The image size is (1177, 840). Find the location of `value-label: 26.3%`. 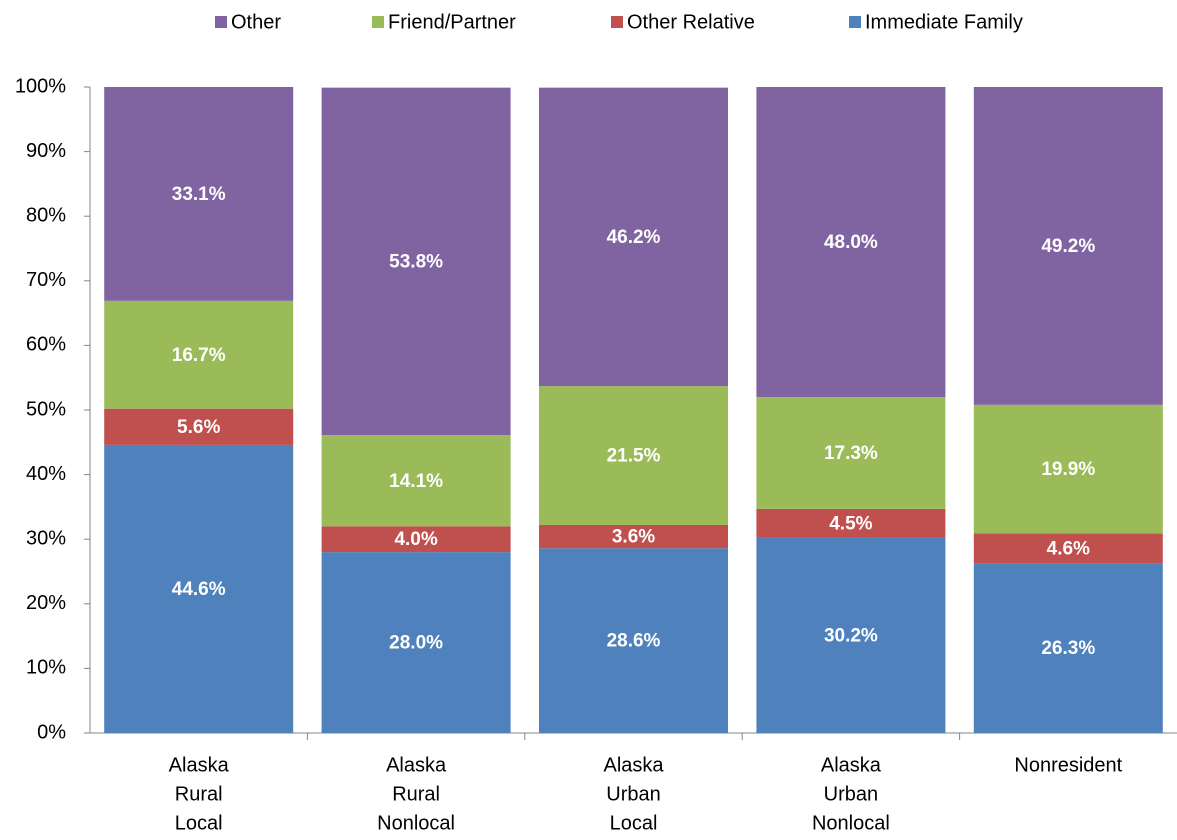

value-label: 26.3% is located at coordinates (1068, 648).